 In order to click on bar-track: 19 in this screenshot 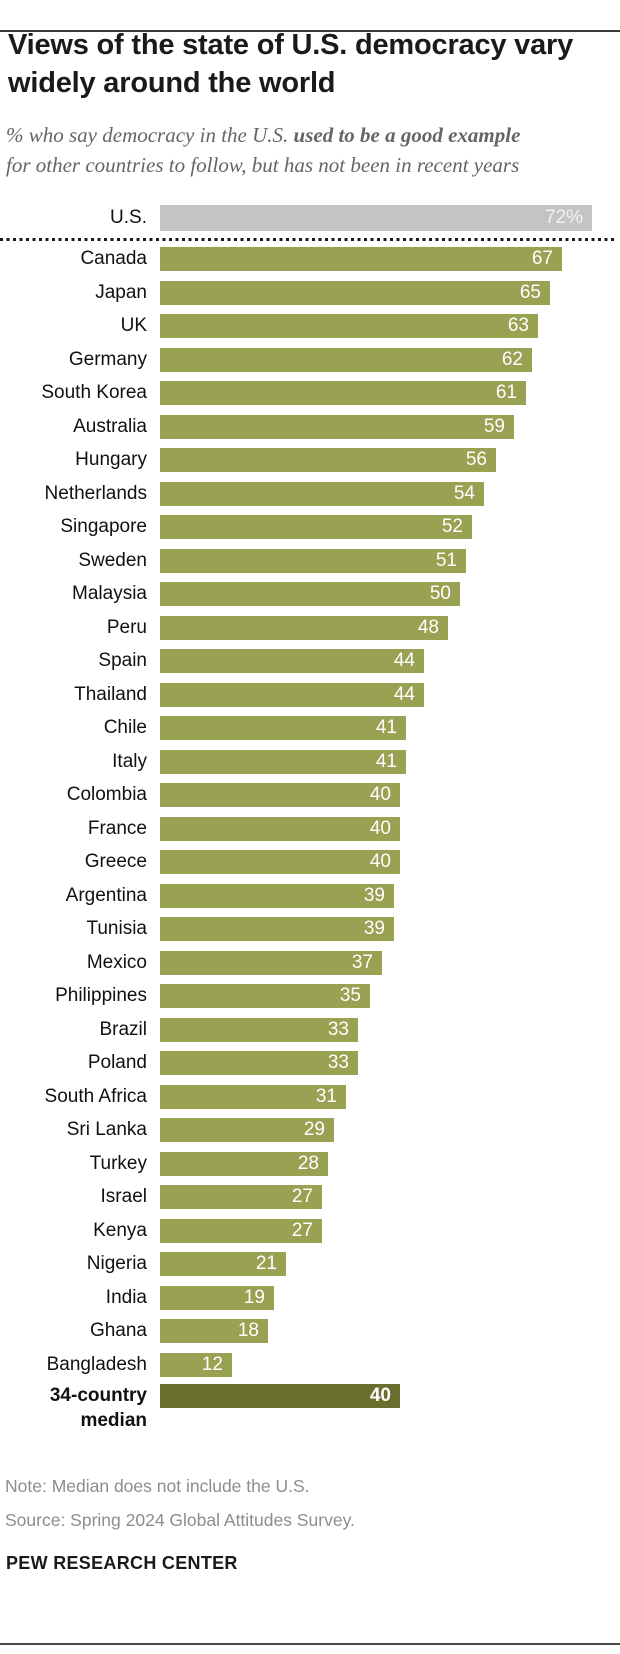, I will do `click(390, 1297)`.